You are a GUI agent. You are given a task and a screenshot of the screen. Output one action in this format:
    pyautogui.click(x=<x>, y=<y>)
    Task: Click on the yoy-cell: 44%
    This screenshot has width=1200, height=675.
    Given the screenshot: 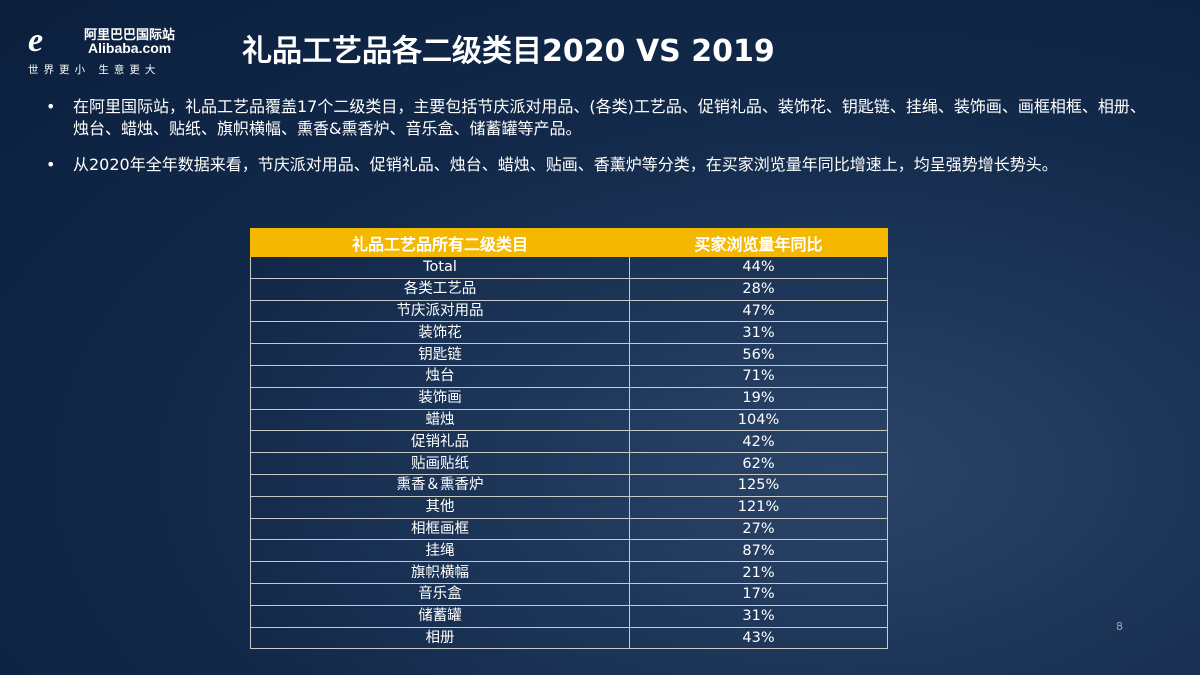 What is the action you would take?
    pyautogui.click(x=758, y=267)
    